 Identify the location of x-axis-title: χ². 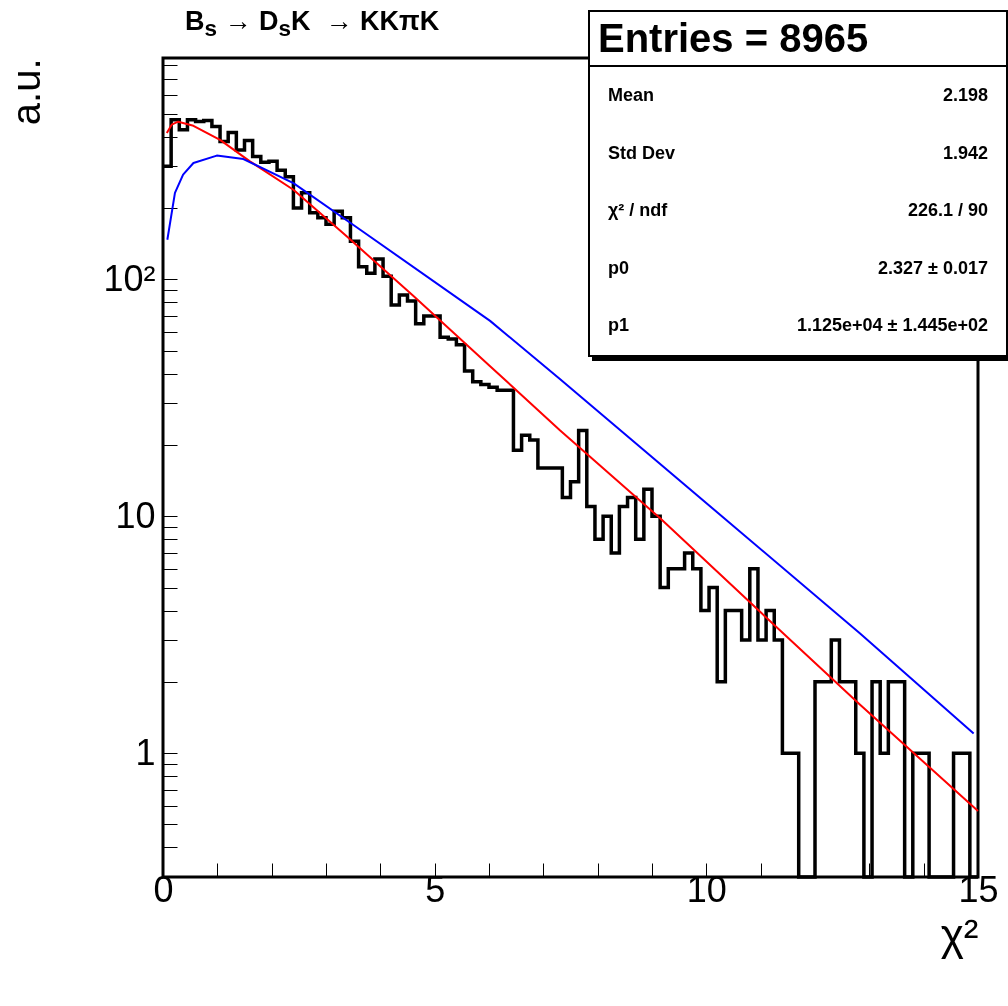
(959, 934).